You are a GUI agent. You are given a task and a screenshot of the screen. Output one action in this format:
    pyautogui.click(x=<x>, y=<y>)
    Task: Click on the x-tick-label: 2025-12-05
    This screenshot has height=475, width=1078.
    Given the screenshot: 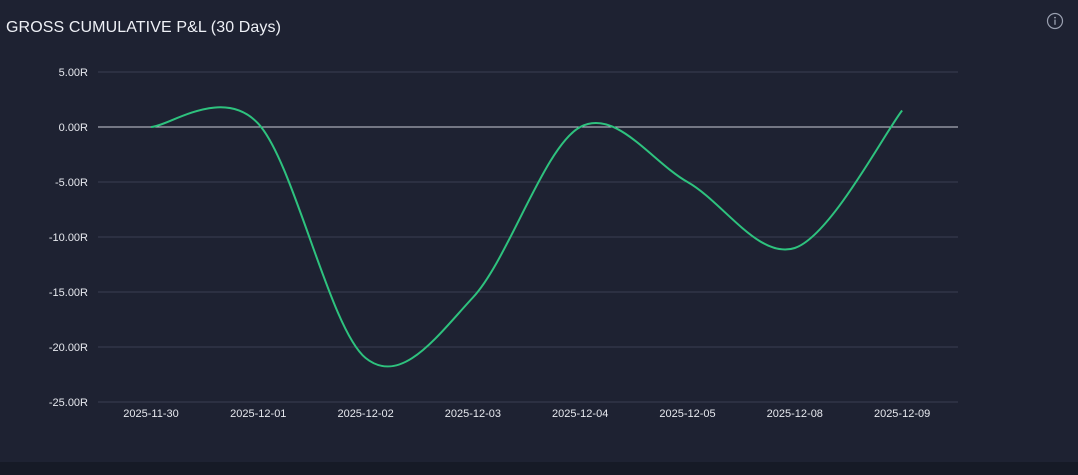 What is the action you would take?
    pyautogui.click(x=687, y=414)
    